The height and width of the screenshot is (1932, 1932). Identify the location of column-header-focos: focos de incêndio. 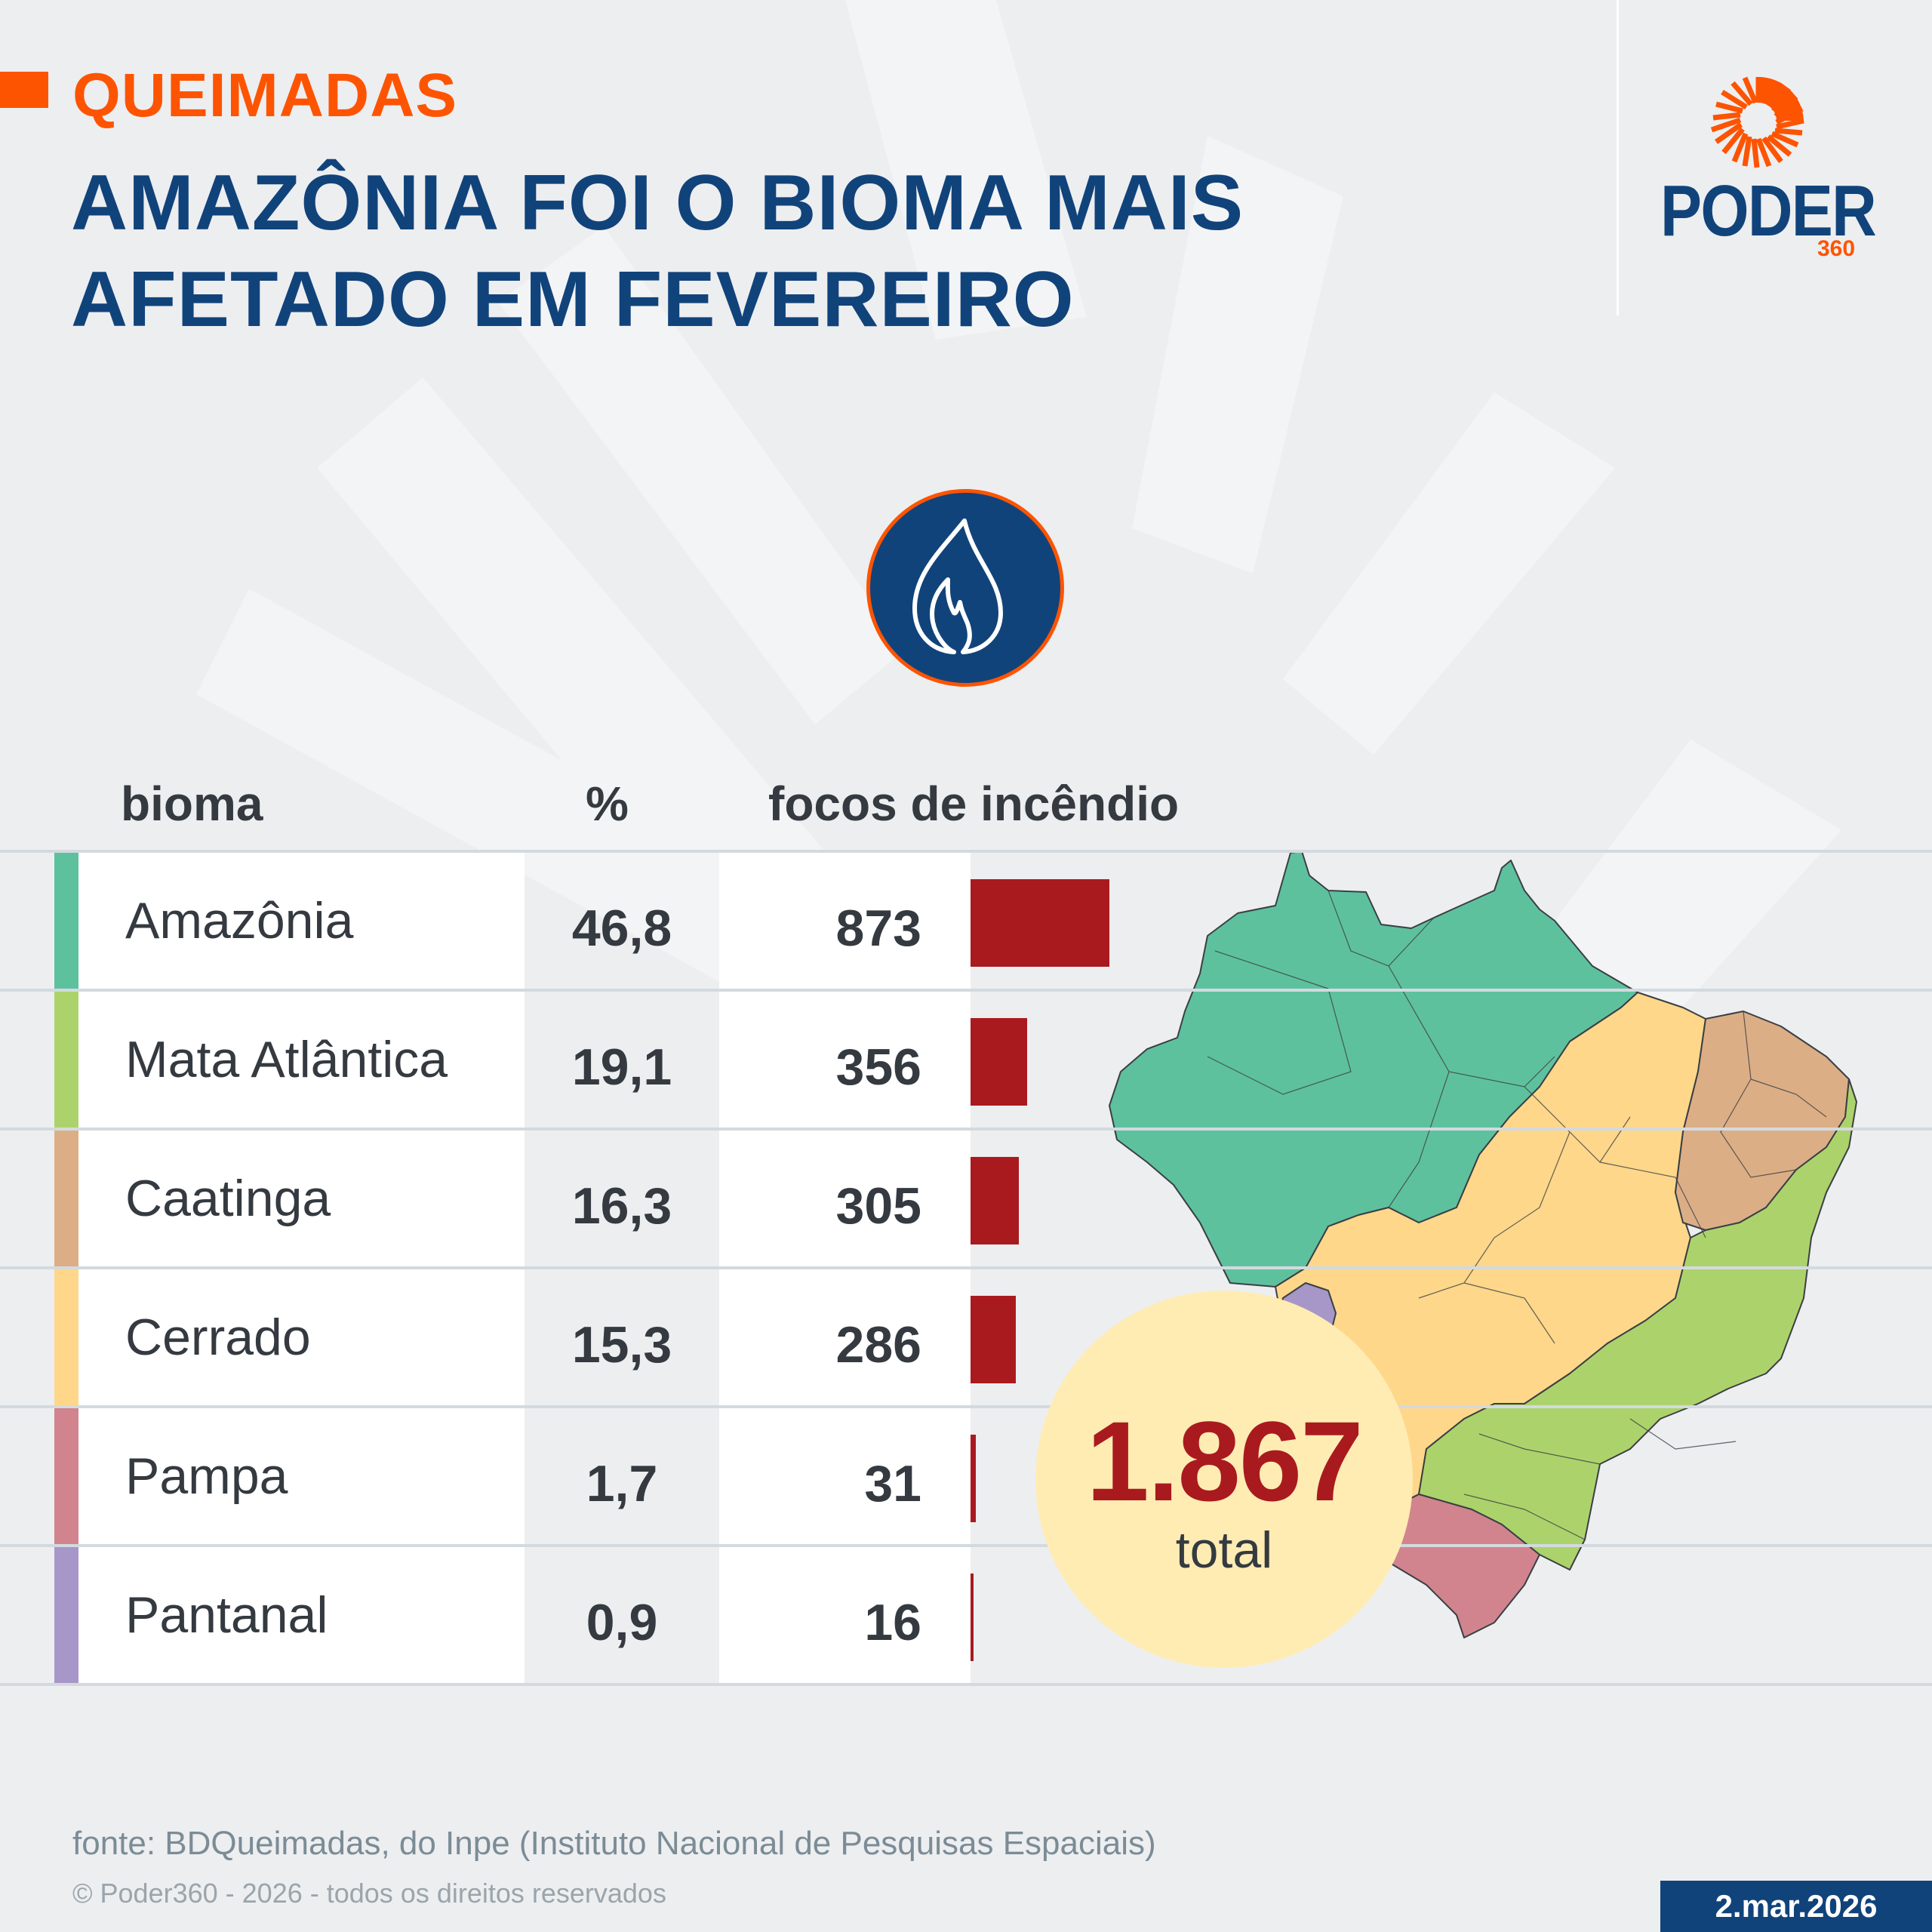
(974, 804).